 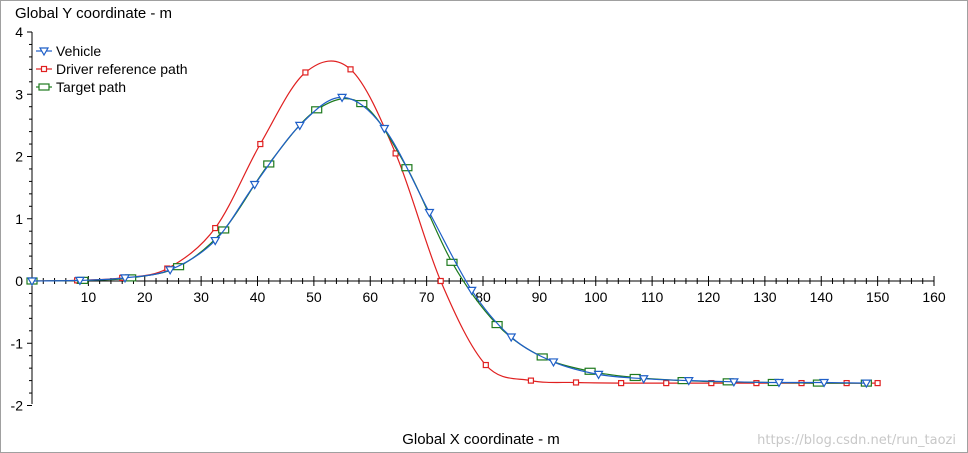 I want to click on y-tick-label: 0, so click(x=19, y=281).